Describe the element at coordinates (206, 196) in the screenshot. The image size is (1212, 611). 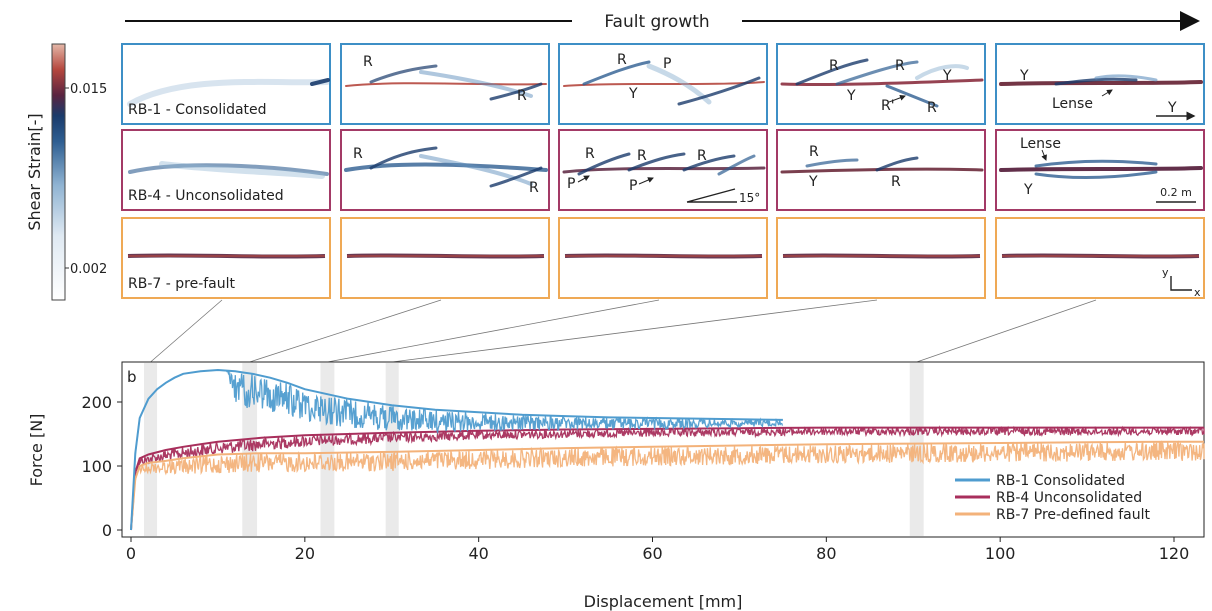
I see `row-label: RB-4 - Unconsolidated` at that location.